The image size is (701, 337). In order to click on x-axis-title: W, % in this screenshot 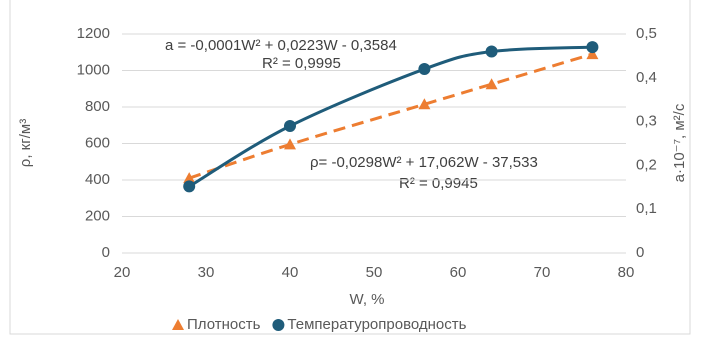, I will do `click(366, 299)`.